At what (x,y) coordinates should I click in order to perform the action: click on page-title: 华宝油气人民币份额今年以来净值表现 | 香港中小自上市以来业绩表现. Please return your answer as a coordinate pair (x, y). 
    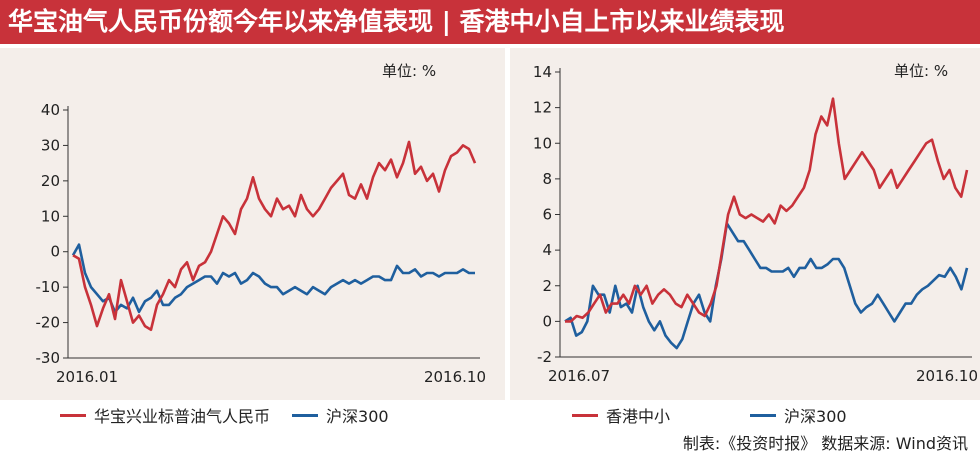
    Looking at the image, I should click on (490, 22).